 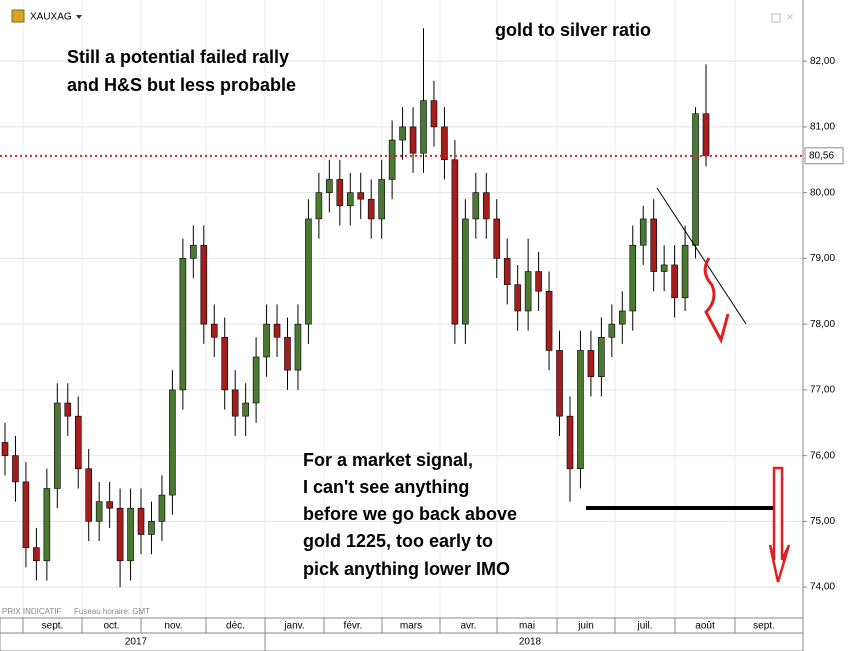 What do you see at coordinates (789, 17) in the screenshot?
I see `close-button: ×` at bounding box center [789, 17].